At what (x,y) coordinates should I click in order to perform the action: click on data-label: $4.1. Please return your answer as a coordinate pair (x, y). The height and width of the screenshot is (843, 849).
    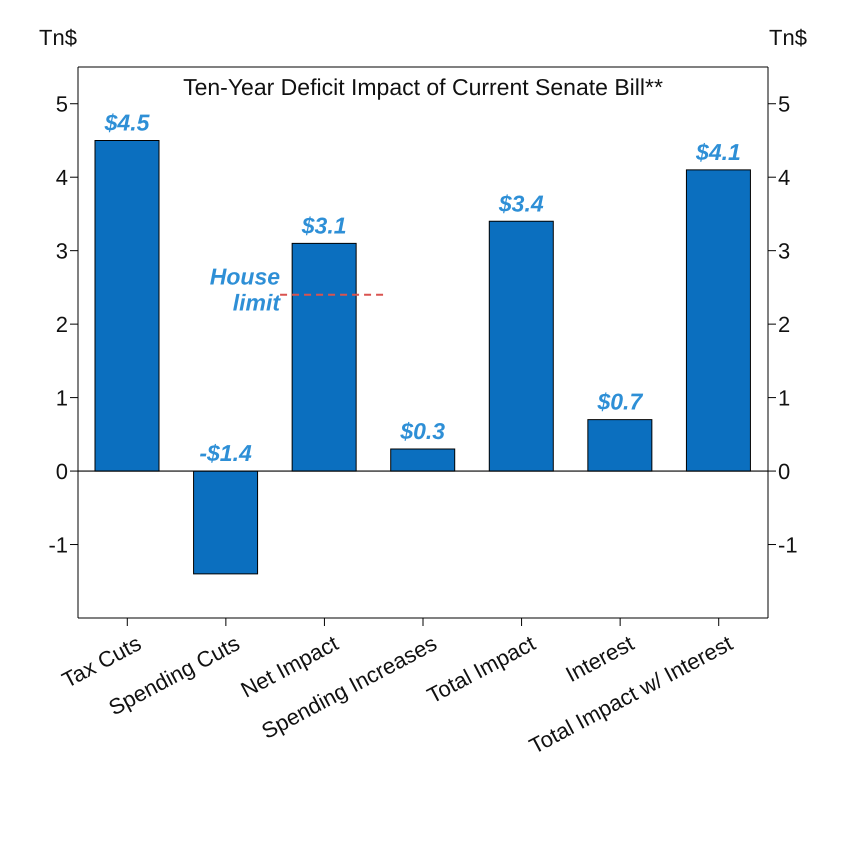
    Looking at the image, I should click on (718, 151).